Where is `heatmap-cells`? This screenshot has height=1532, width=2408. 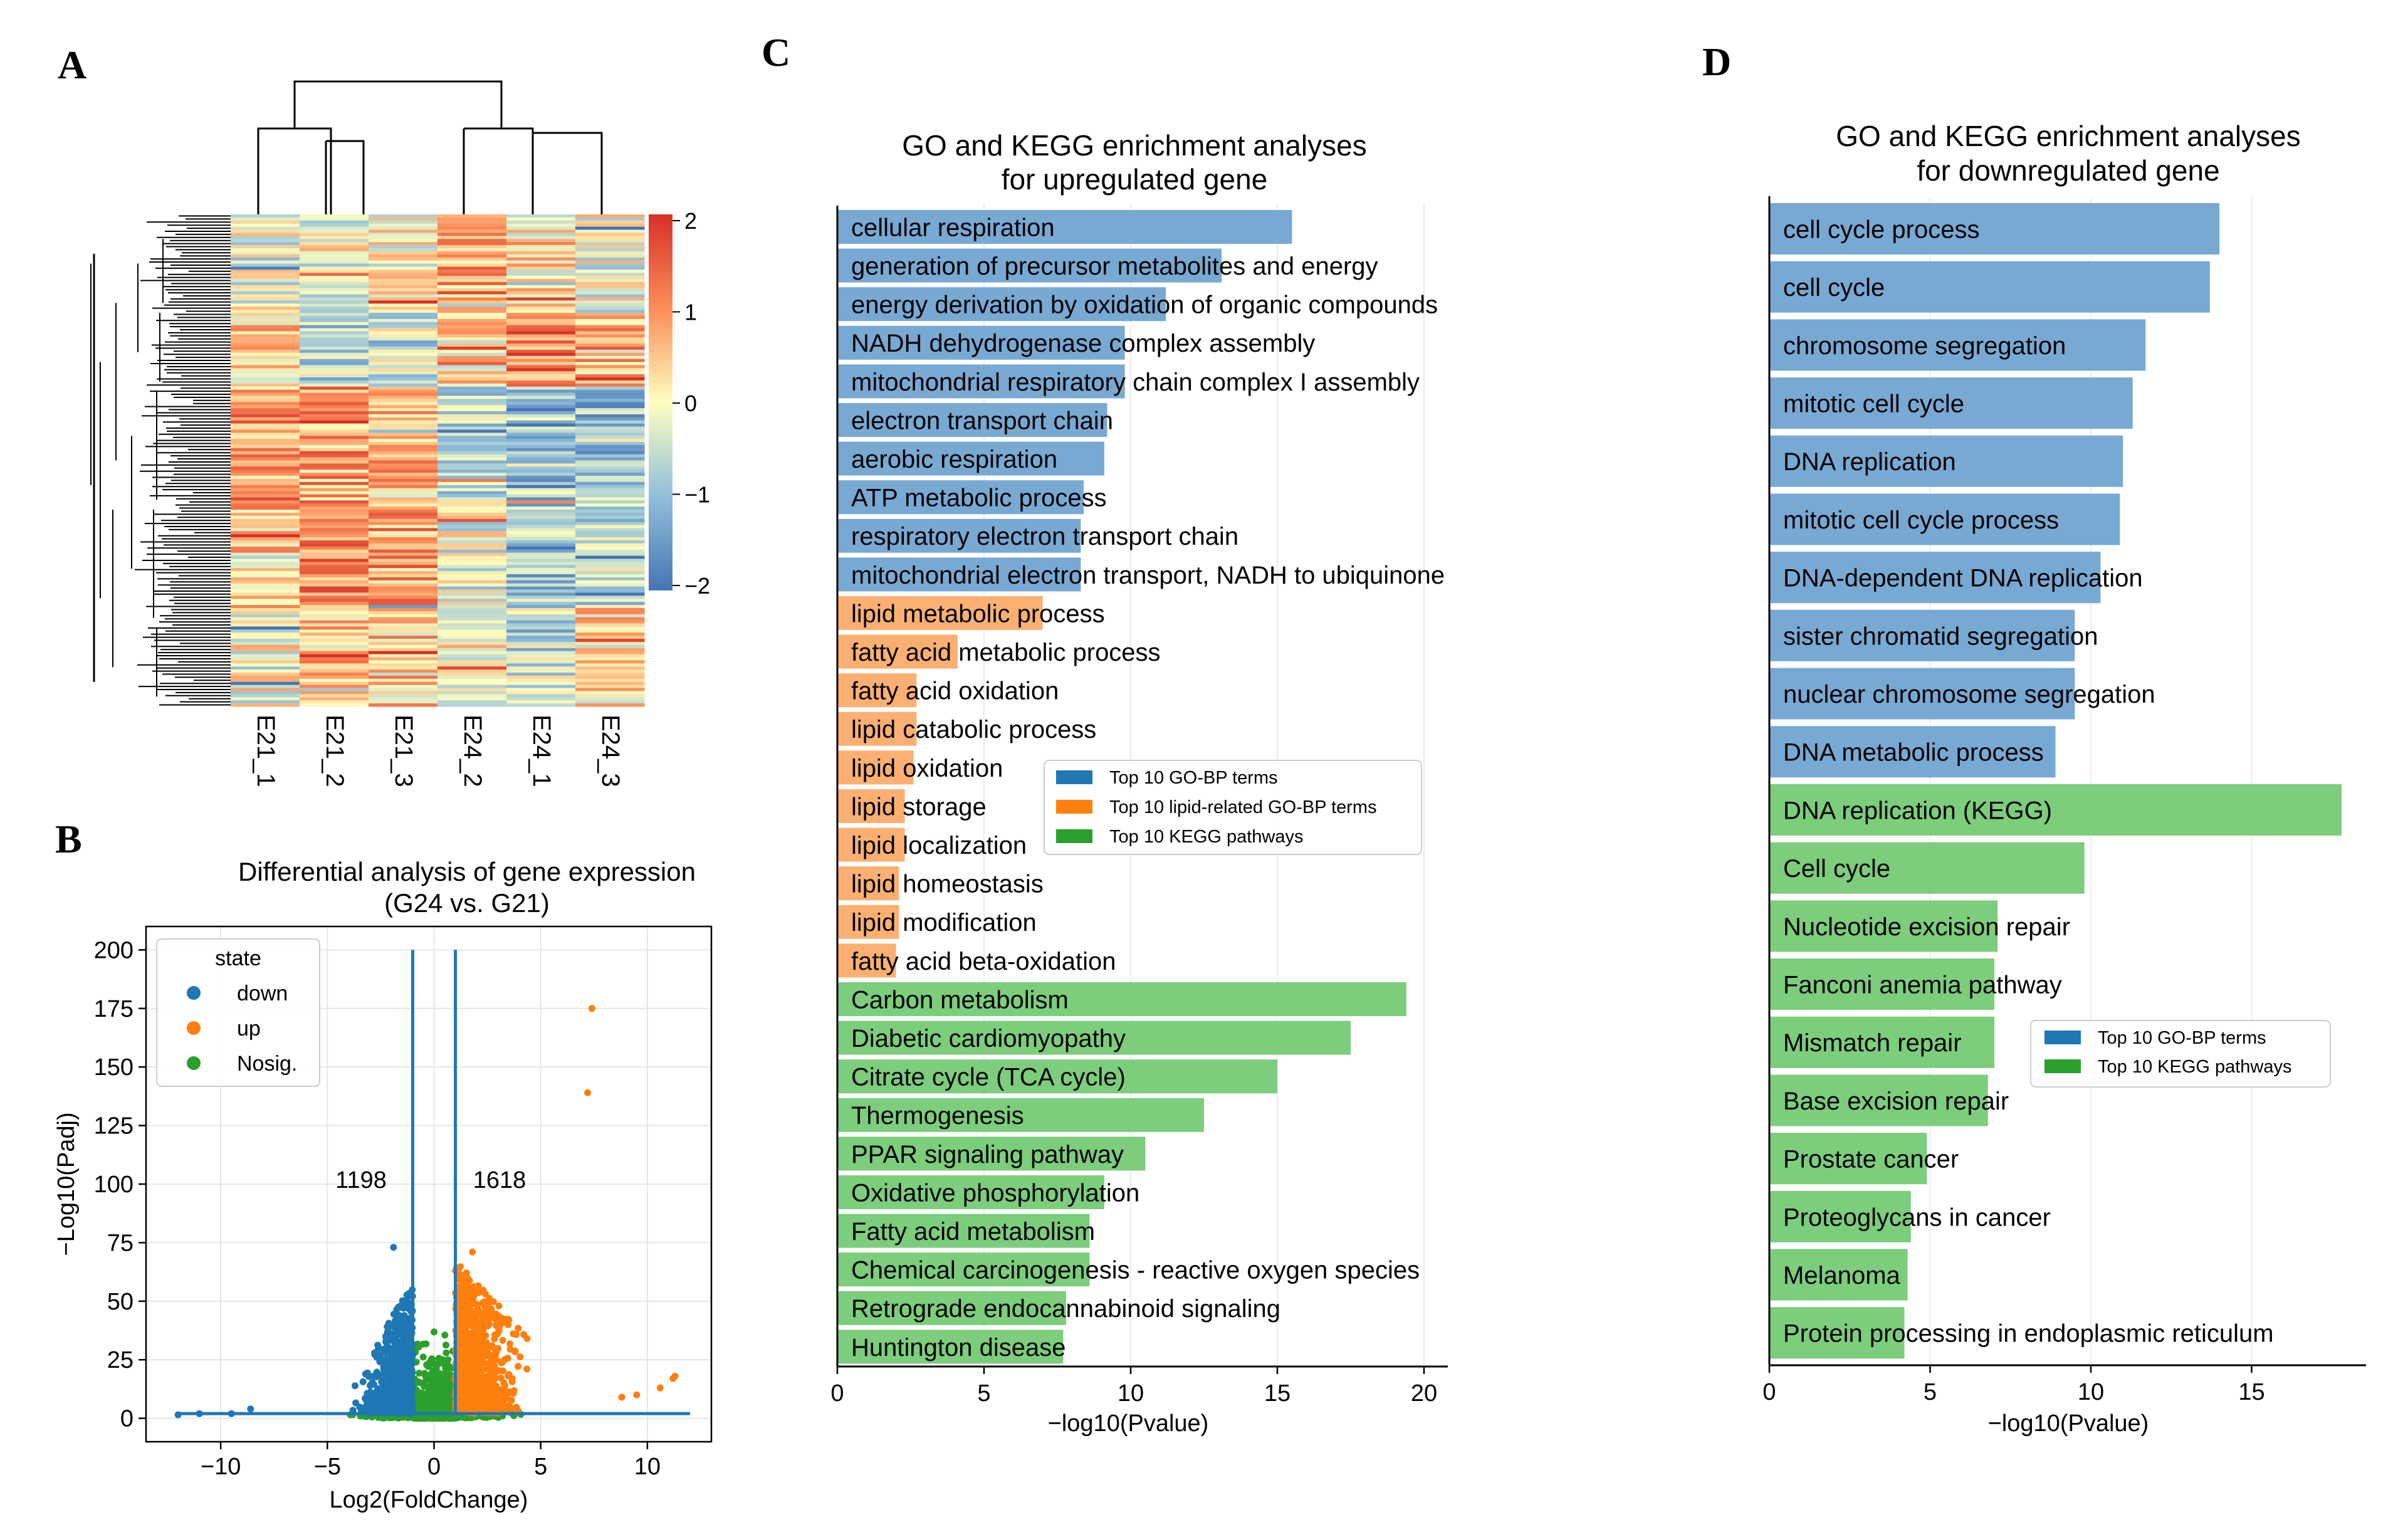 heatmap-cells is located at coordinates (438, 461).